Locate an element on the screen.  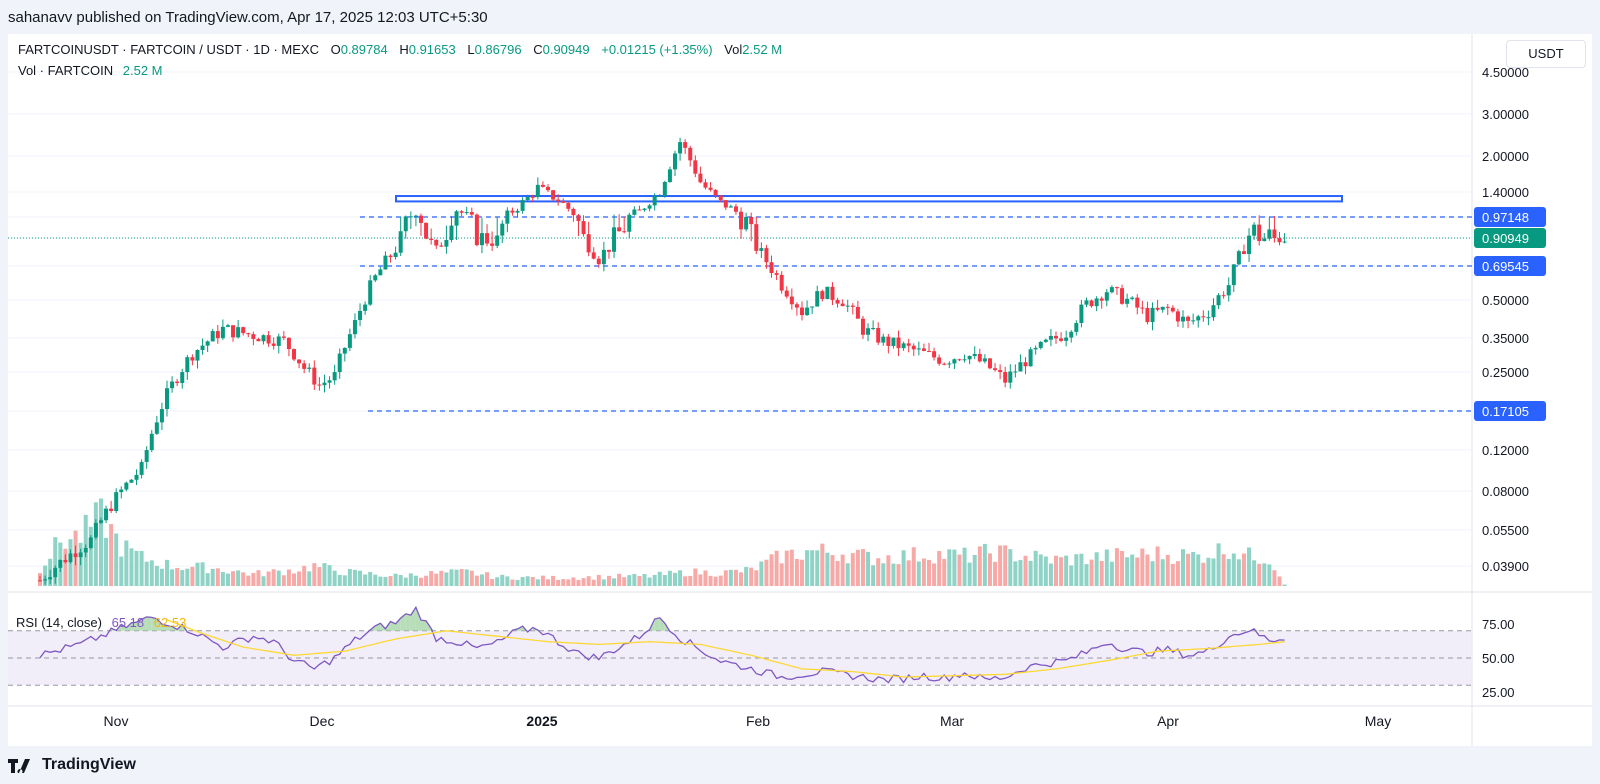
rsi-ma-line is located at coordinates (725, 648).